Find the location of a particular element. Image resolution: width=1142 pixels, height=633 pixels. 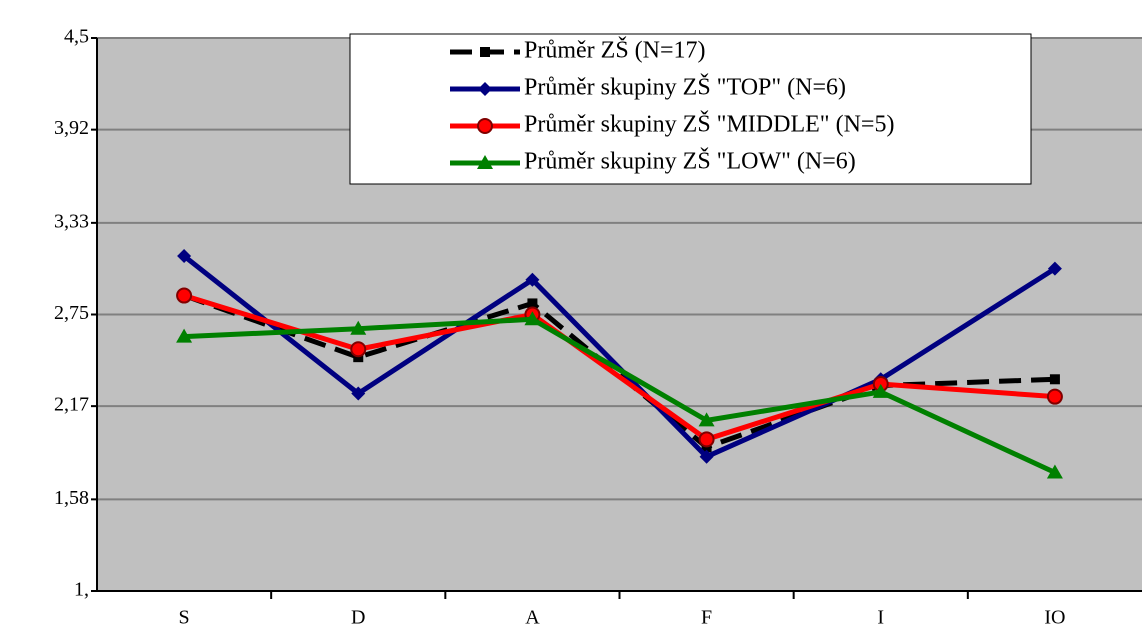

legend-label: Průměr skupiny ZŠ "LOW" (N=6) is located at coordinates (690, 161).